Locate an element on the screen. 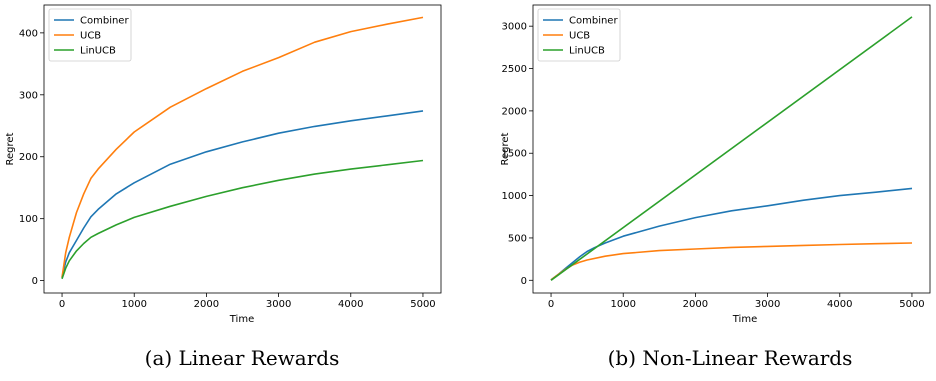 This screenshot has width=936, height=381. y-tick-label: 2000 is located at coordinates (514, 111).